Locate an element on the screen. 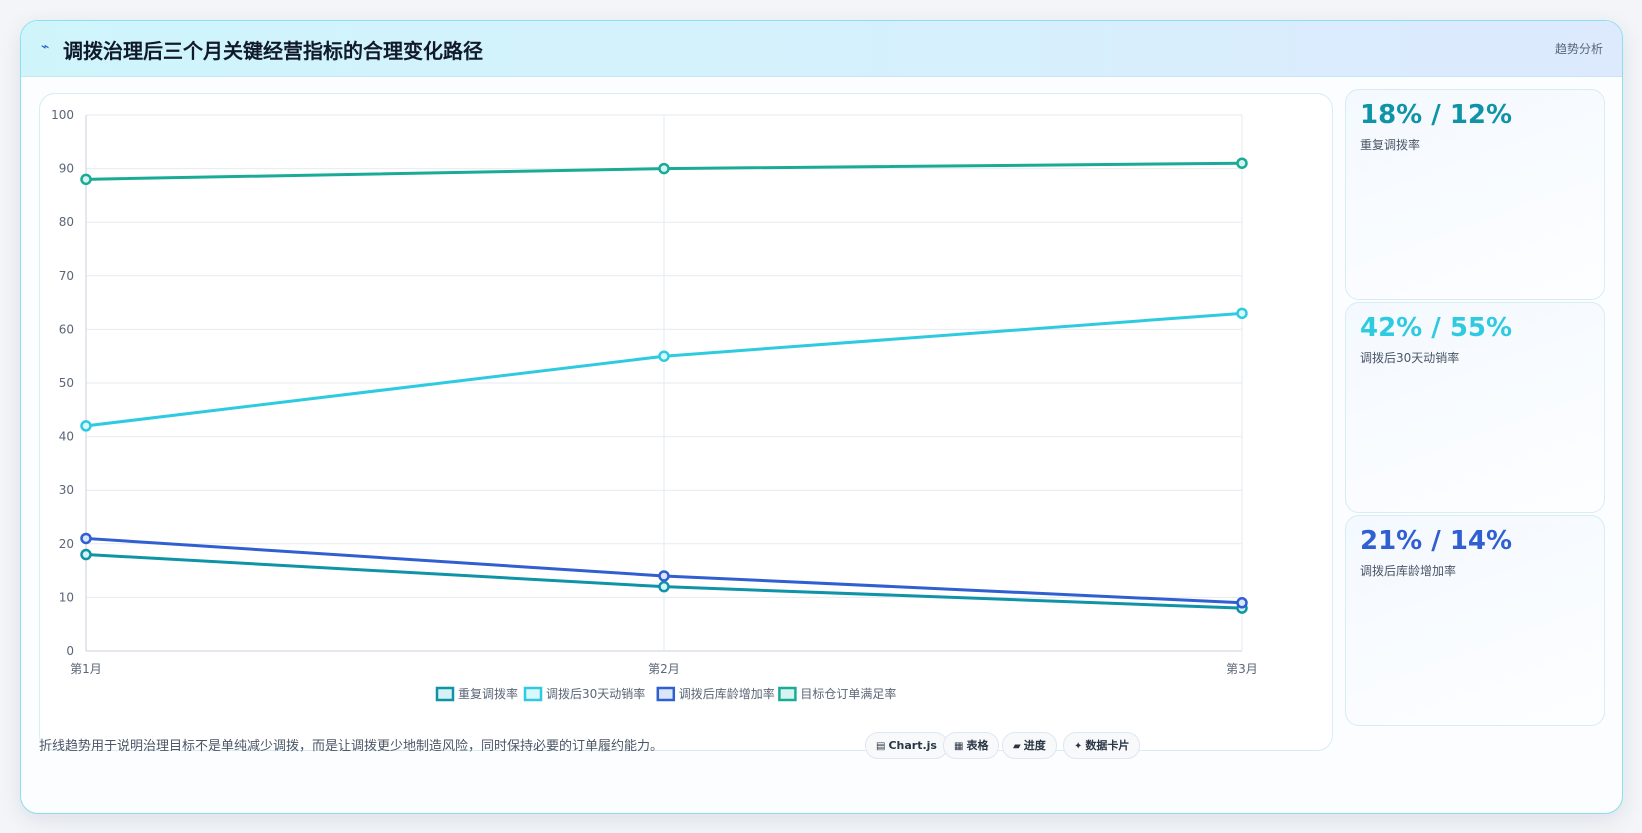 The width and height of the screenshot is (1642, 833). trend-icon: ⌁ is located at coordinates (45, 47).